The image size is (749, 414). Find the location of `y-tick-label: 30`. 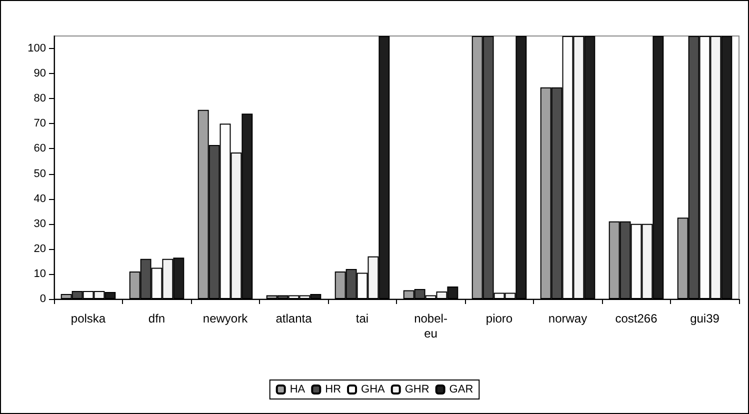

y-tick-label: 30 is located at coordinates (40, 224).